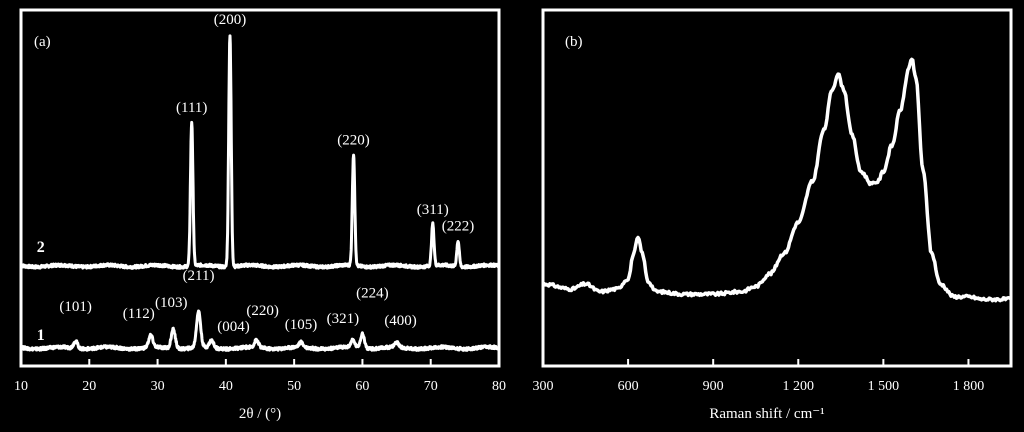 This screenshot has width=1024, height=432. I want to click on panel-a-tick-label: 50, so click(294, 386).